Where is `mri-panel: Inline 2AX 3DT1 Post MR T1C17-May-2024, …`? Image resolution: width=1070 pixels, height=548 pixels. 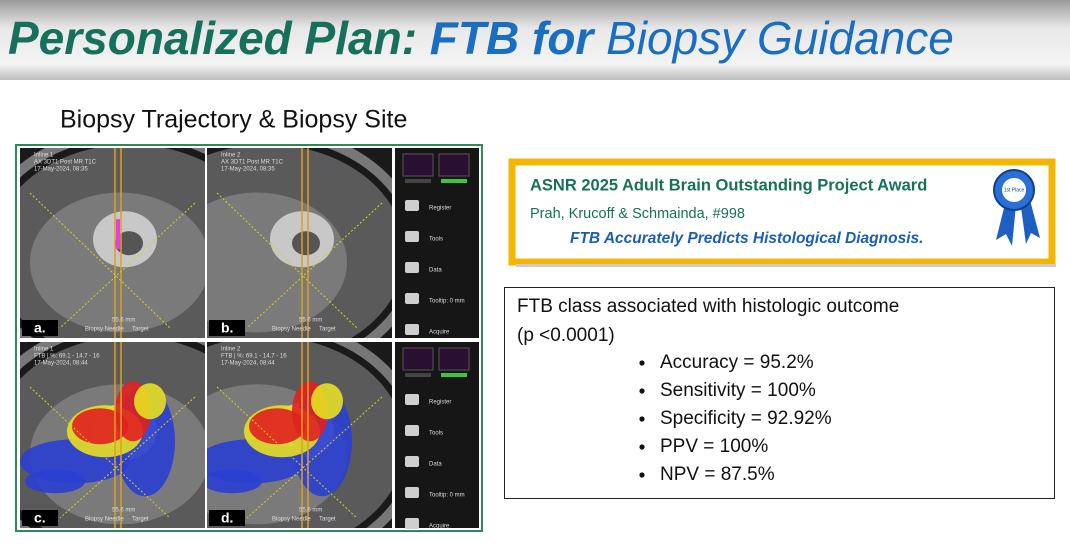
mri-panel: Inline 2AX 3DT1 Post MR T1C17-May-2024, … is located at coordinates (299, 243).